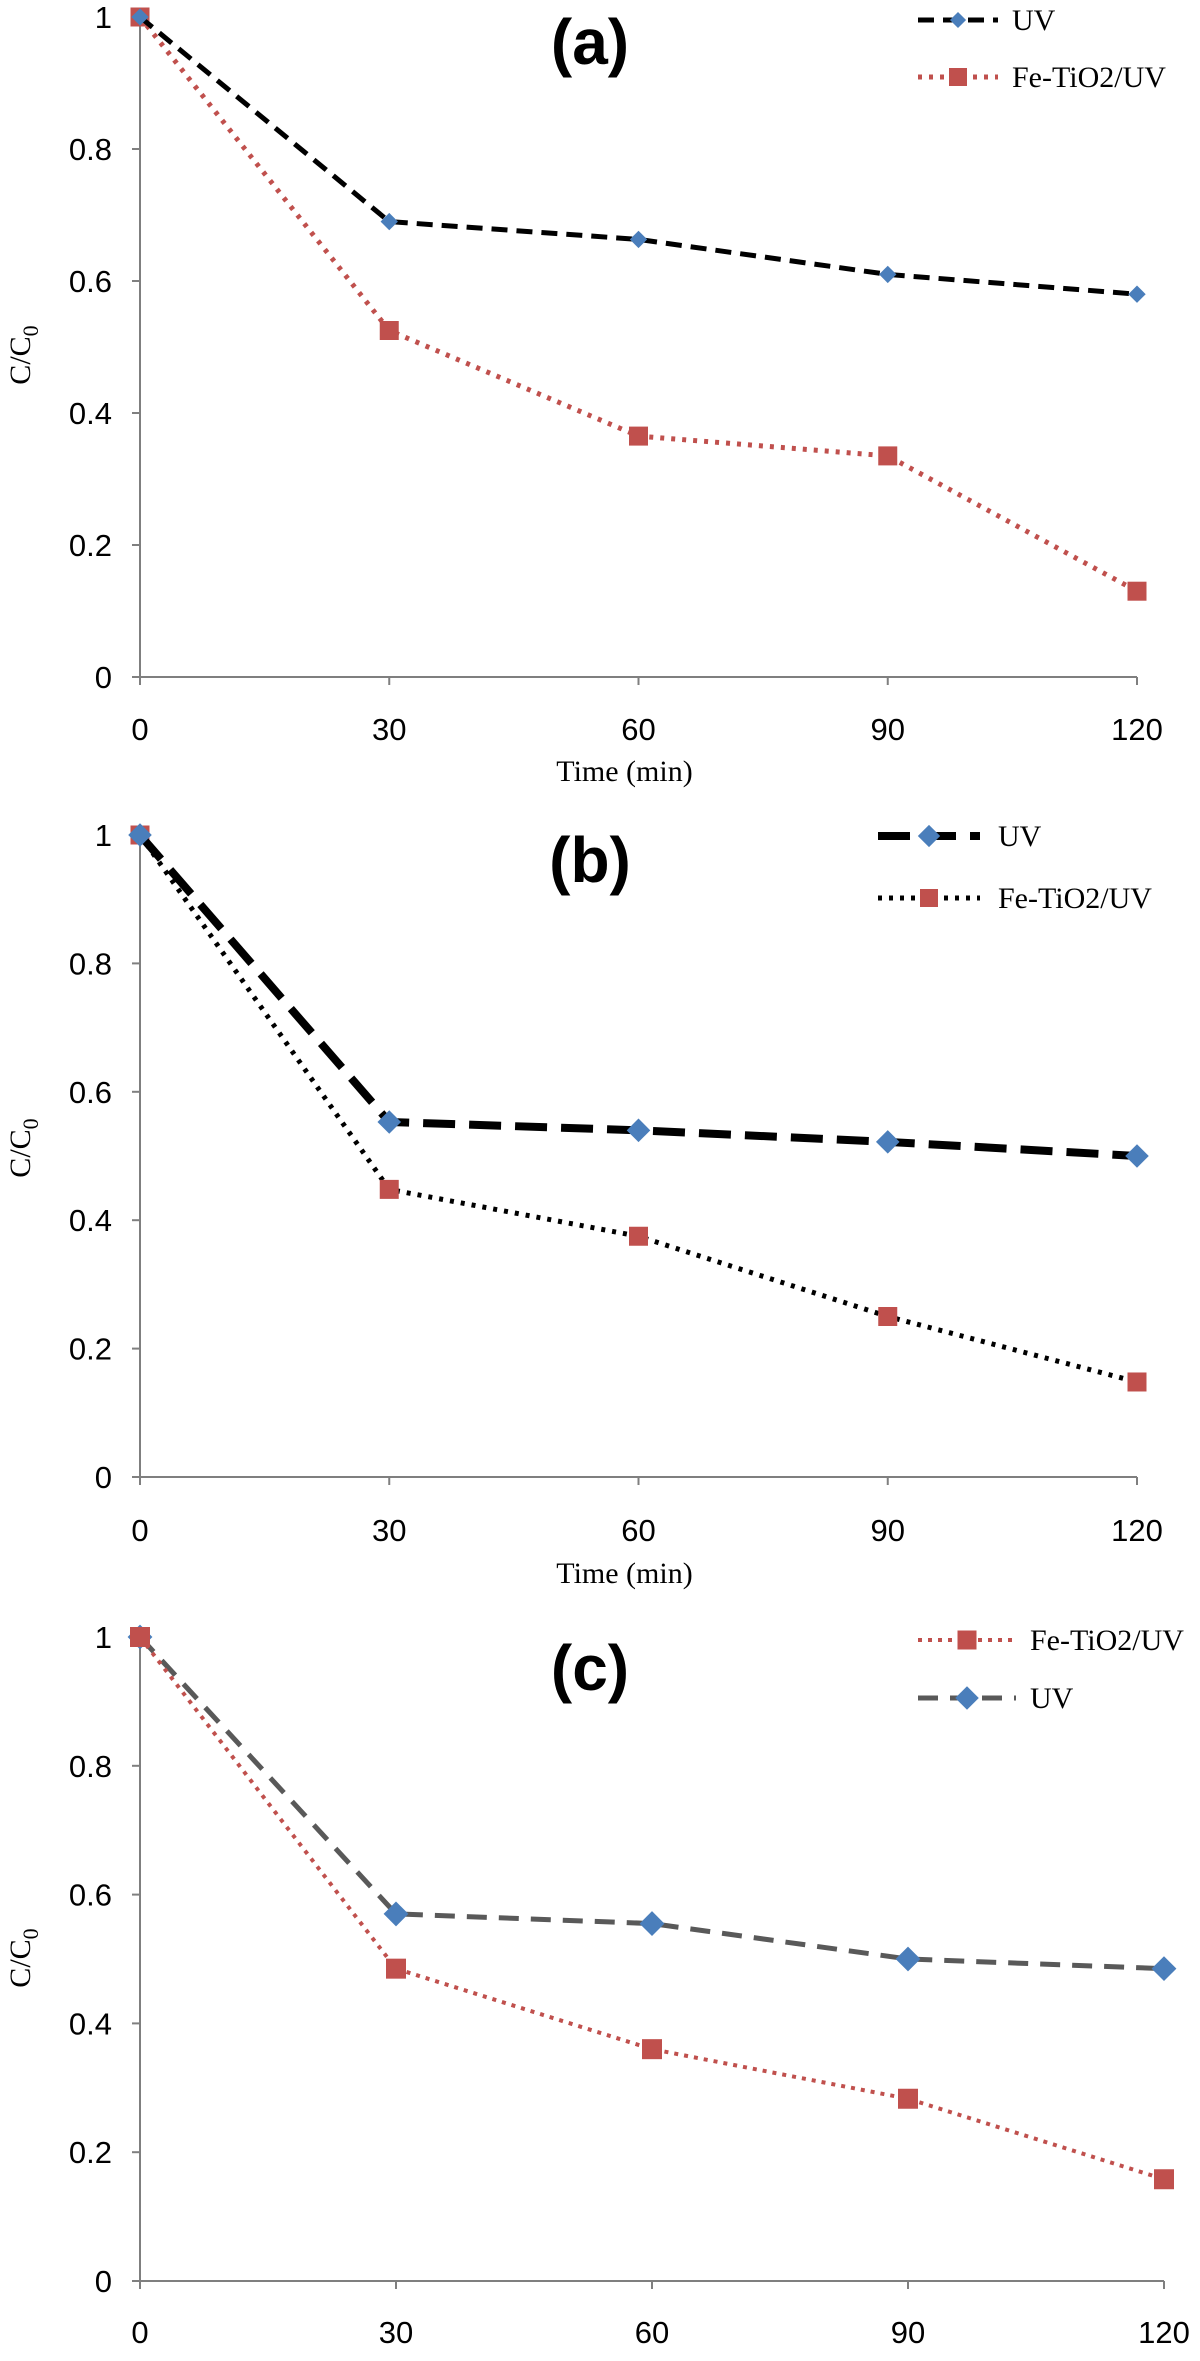 The image size is (1200, 2361). Describe the element at coordinates (590, 42) in the screenshot. I see `panel-label: (a)` at that location.